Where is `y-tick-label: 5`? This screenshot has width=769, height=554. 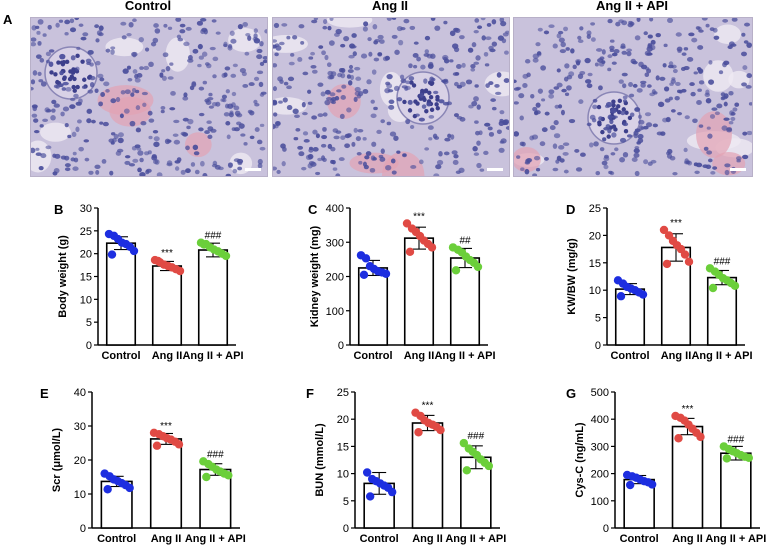 y-tick-label: 5 is located at coordinates (598, 319).